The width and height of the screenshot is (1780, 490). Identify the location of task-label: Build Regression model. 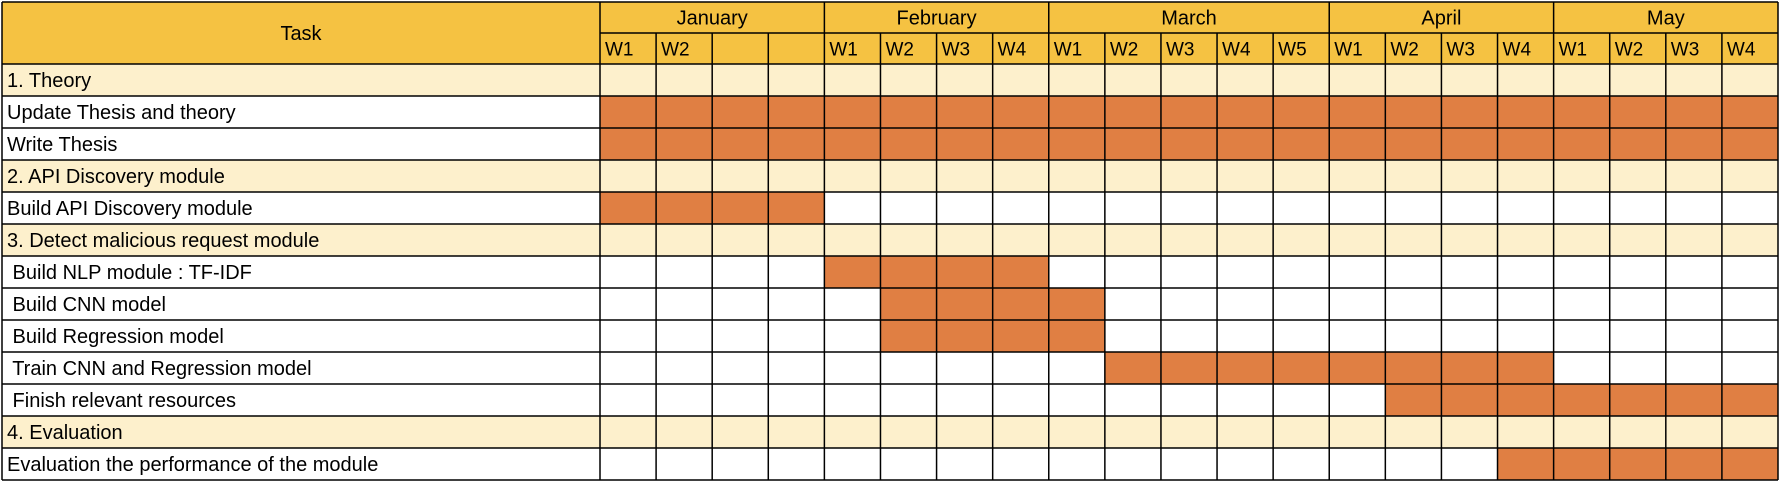
(115, 337).